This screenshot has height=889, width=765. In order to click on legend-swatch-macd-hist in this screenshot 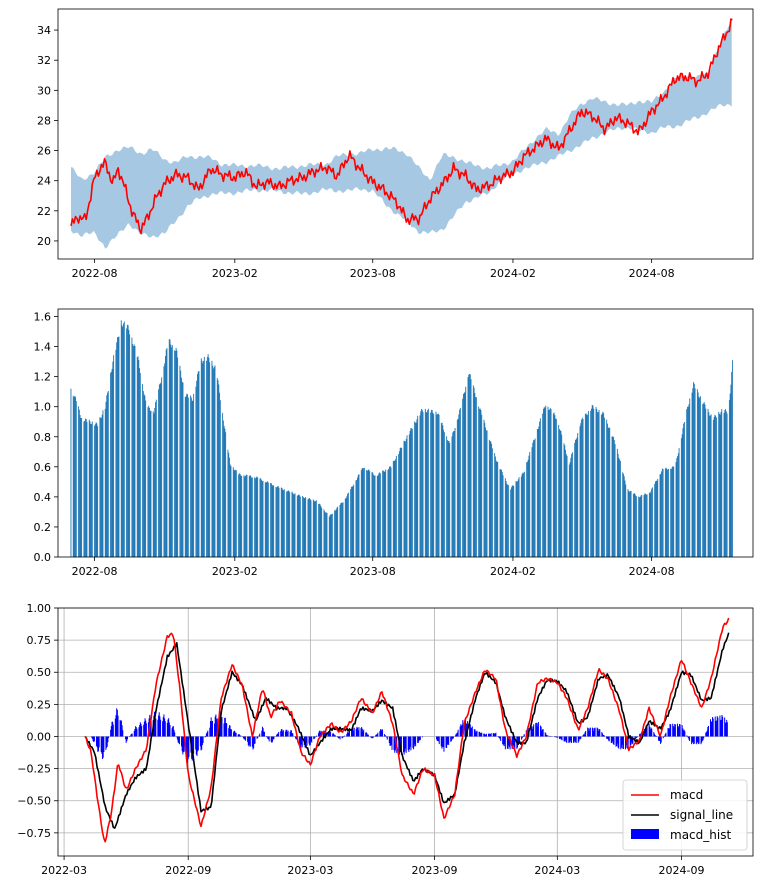, I will do `click(645, 834)`.